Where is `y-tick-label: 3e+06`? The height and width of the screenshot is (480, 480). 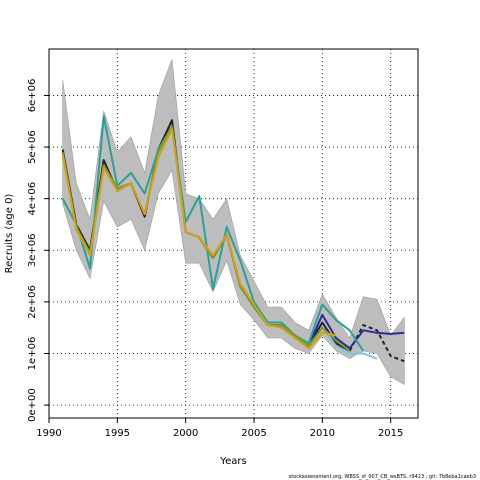 y-tick-label: 3e+06 is located at coordinates (32, 250).